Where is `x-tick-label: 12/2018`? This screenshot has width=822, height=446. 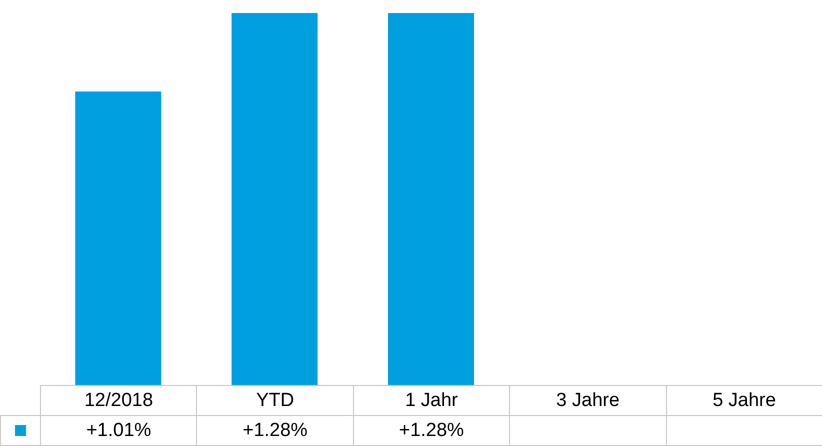
x-tick-label: 12/2018 is located at coordinates (118, 401).